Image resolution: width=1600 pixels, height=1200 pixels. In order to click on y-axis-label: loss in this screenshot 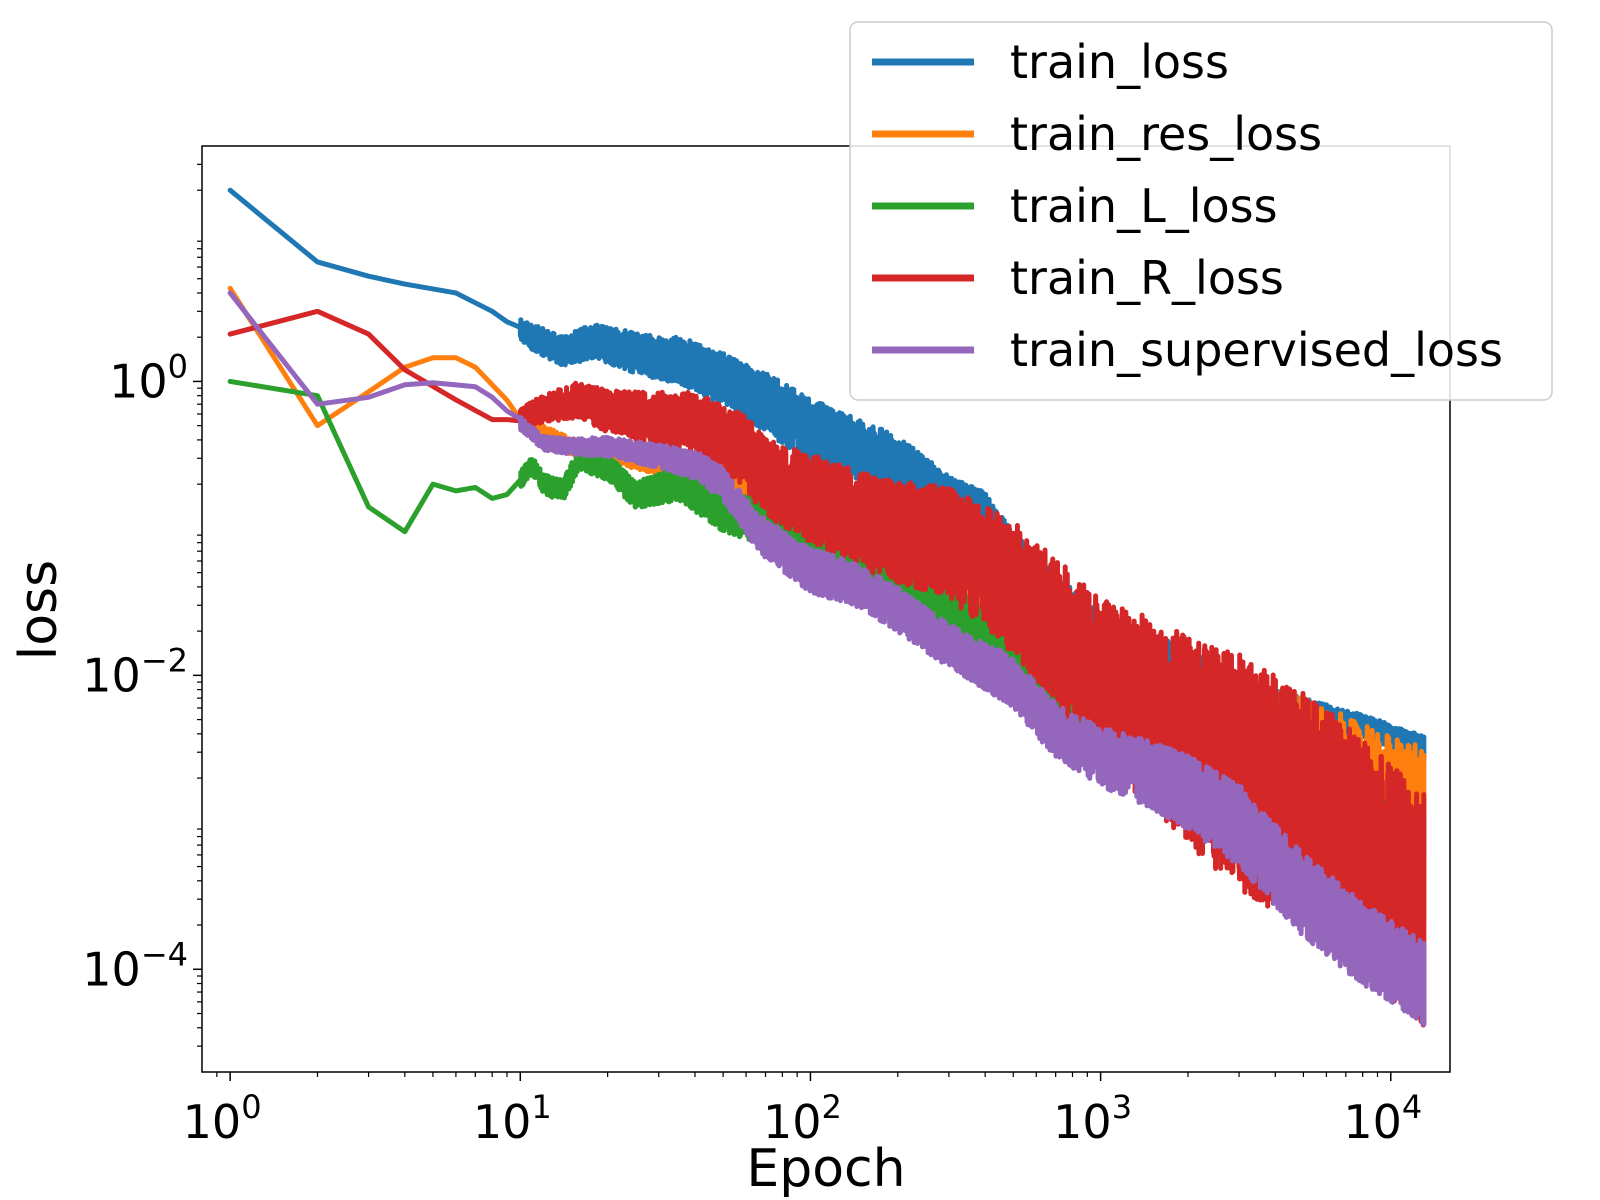, I will do `click(39, 610)`.